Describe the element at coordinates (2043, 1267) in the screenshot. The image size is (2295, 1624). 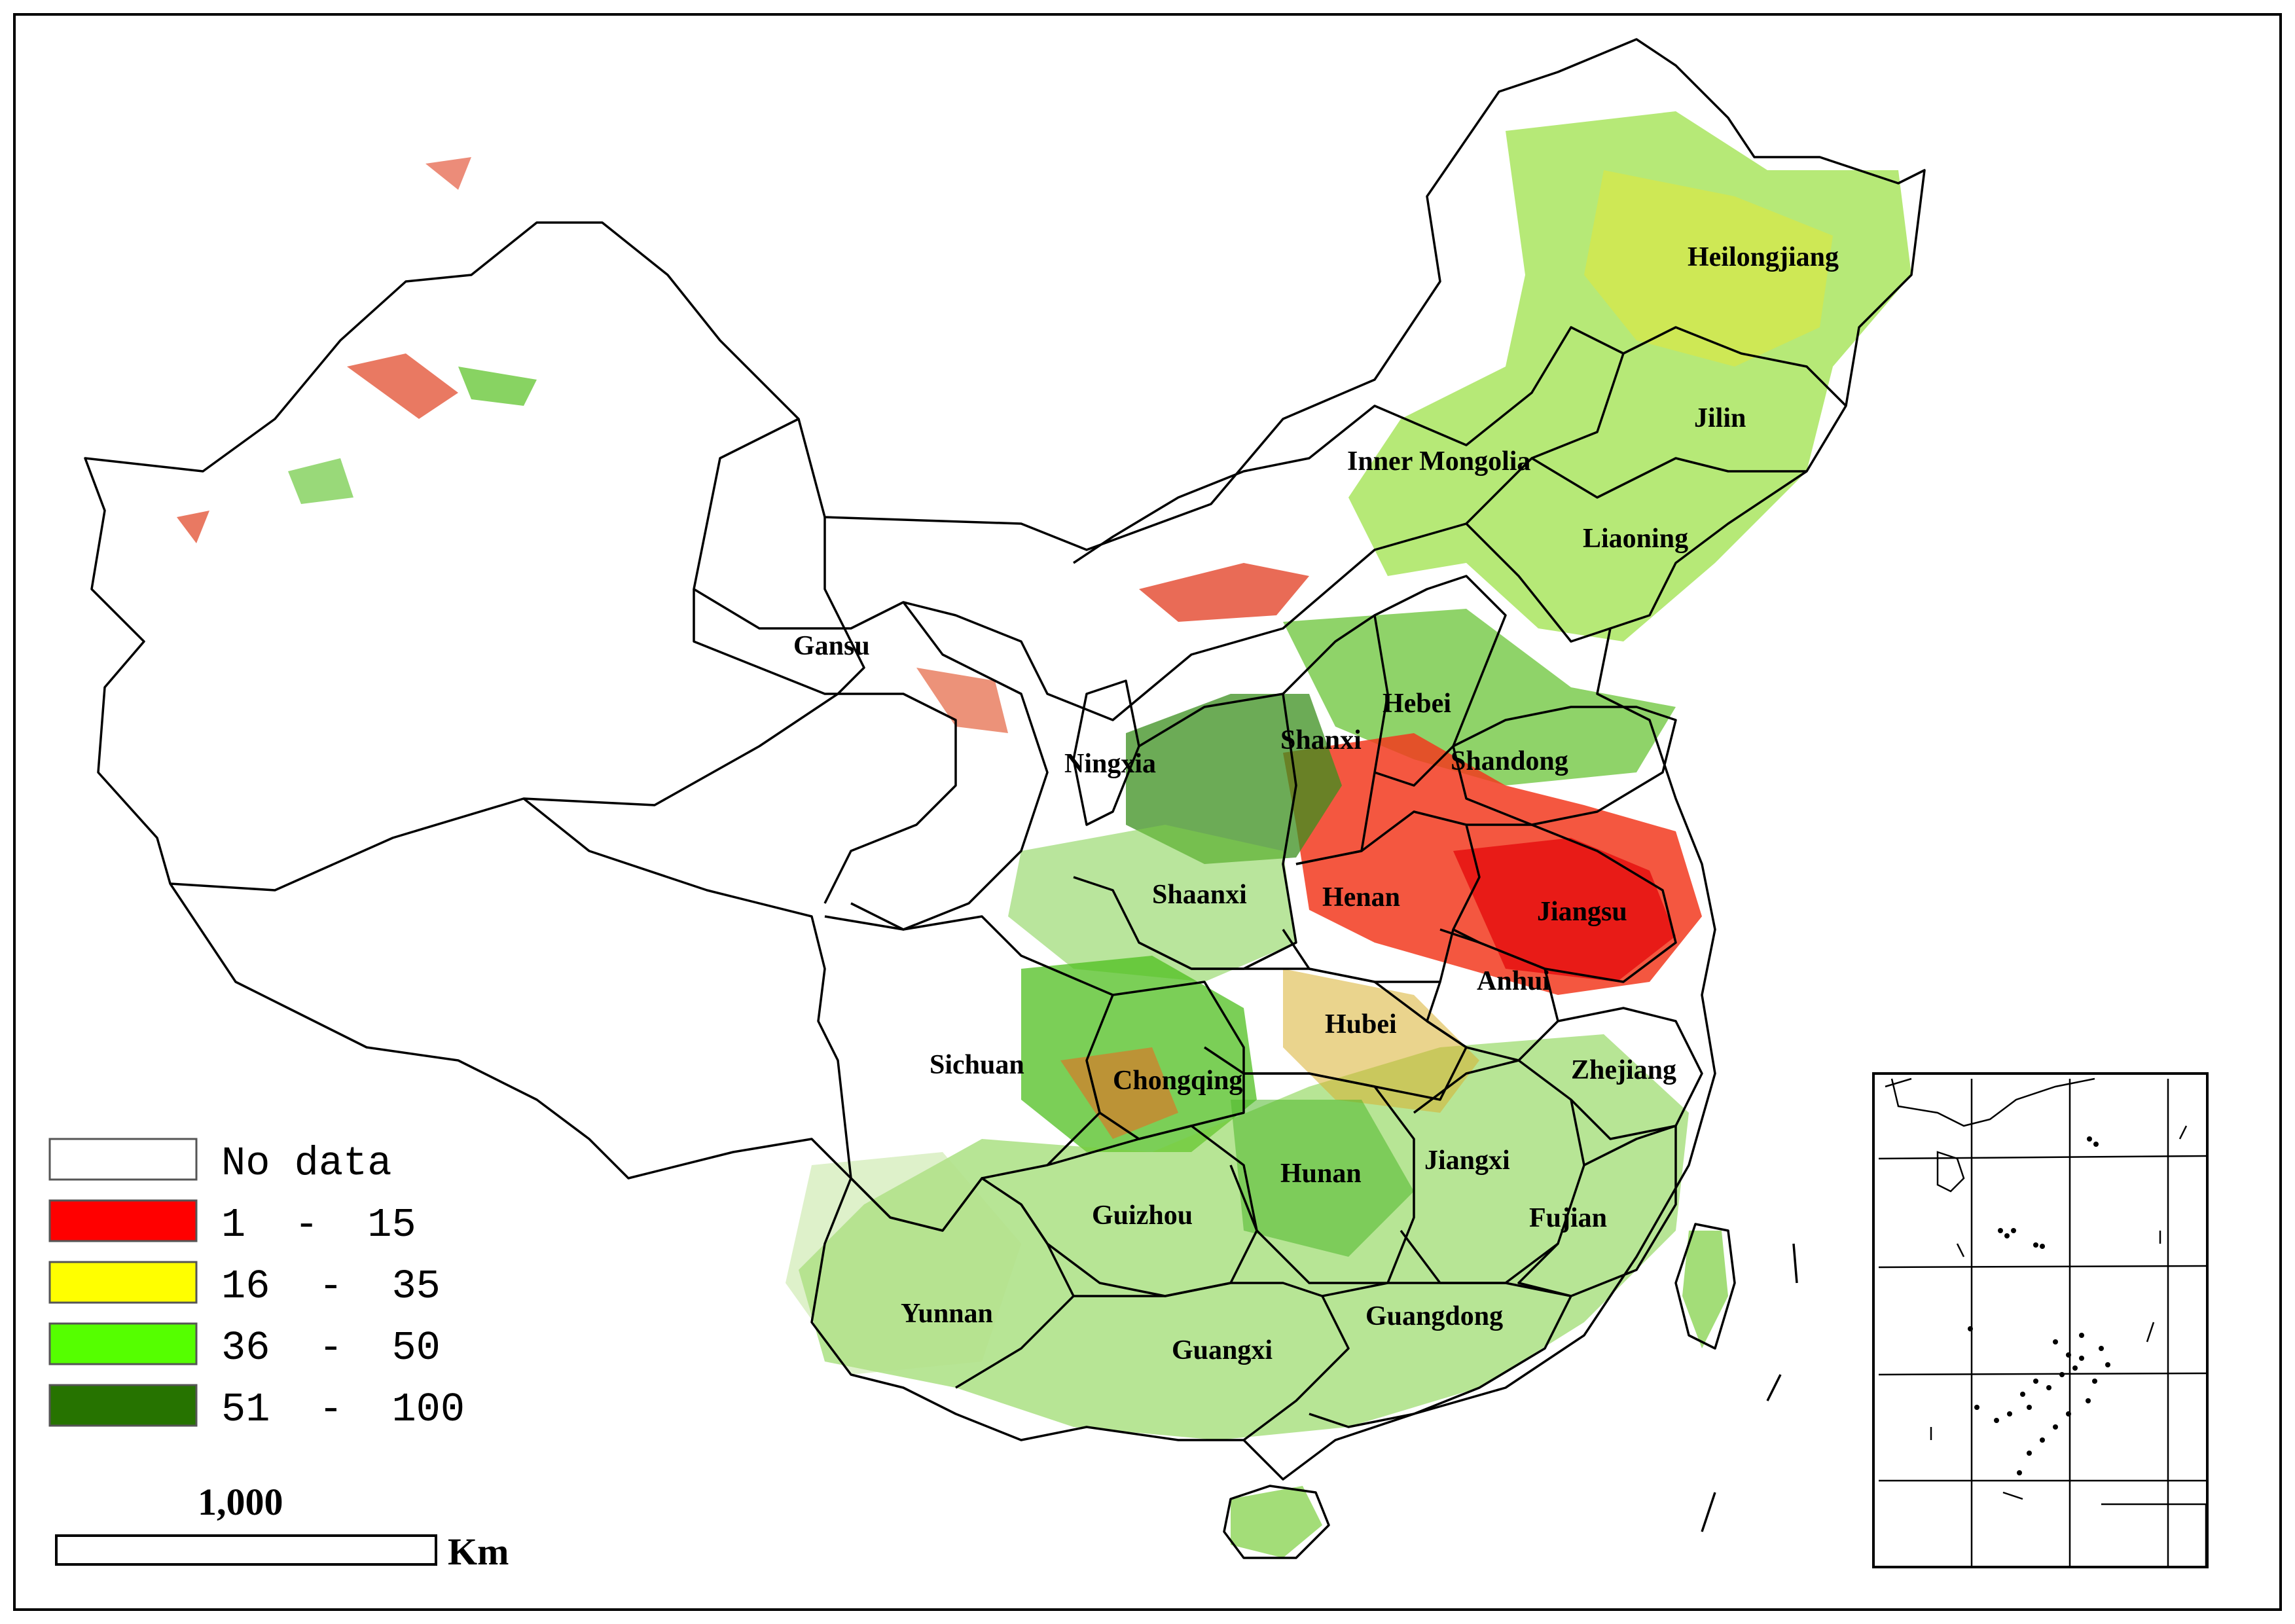
I see `inset-grid-h2` at that location.